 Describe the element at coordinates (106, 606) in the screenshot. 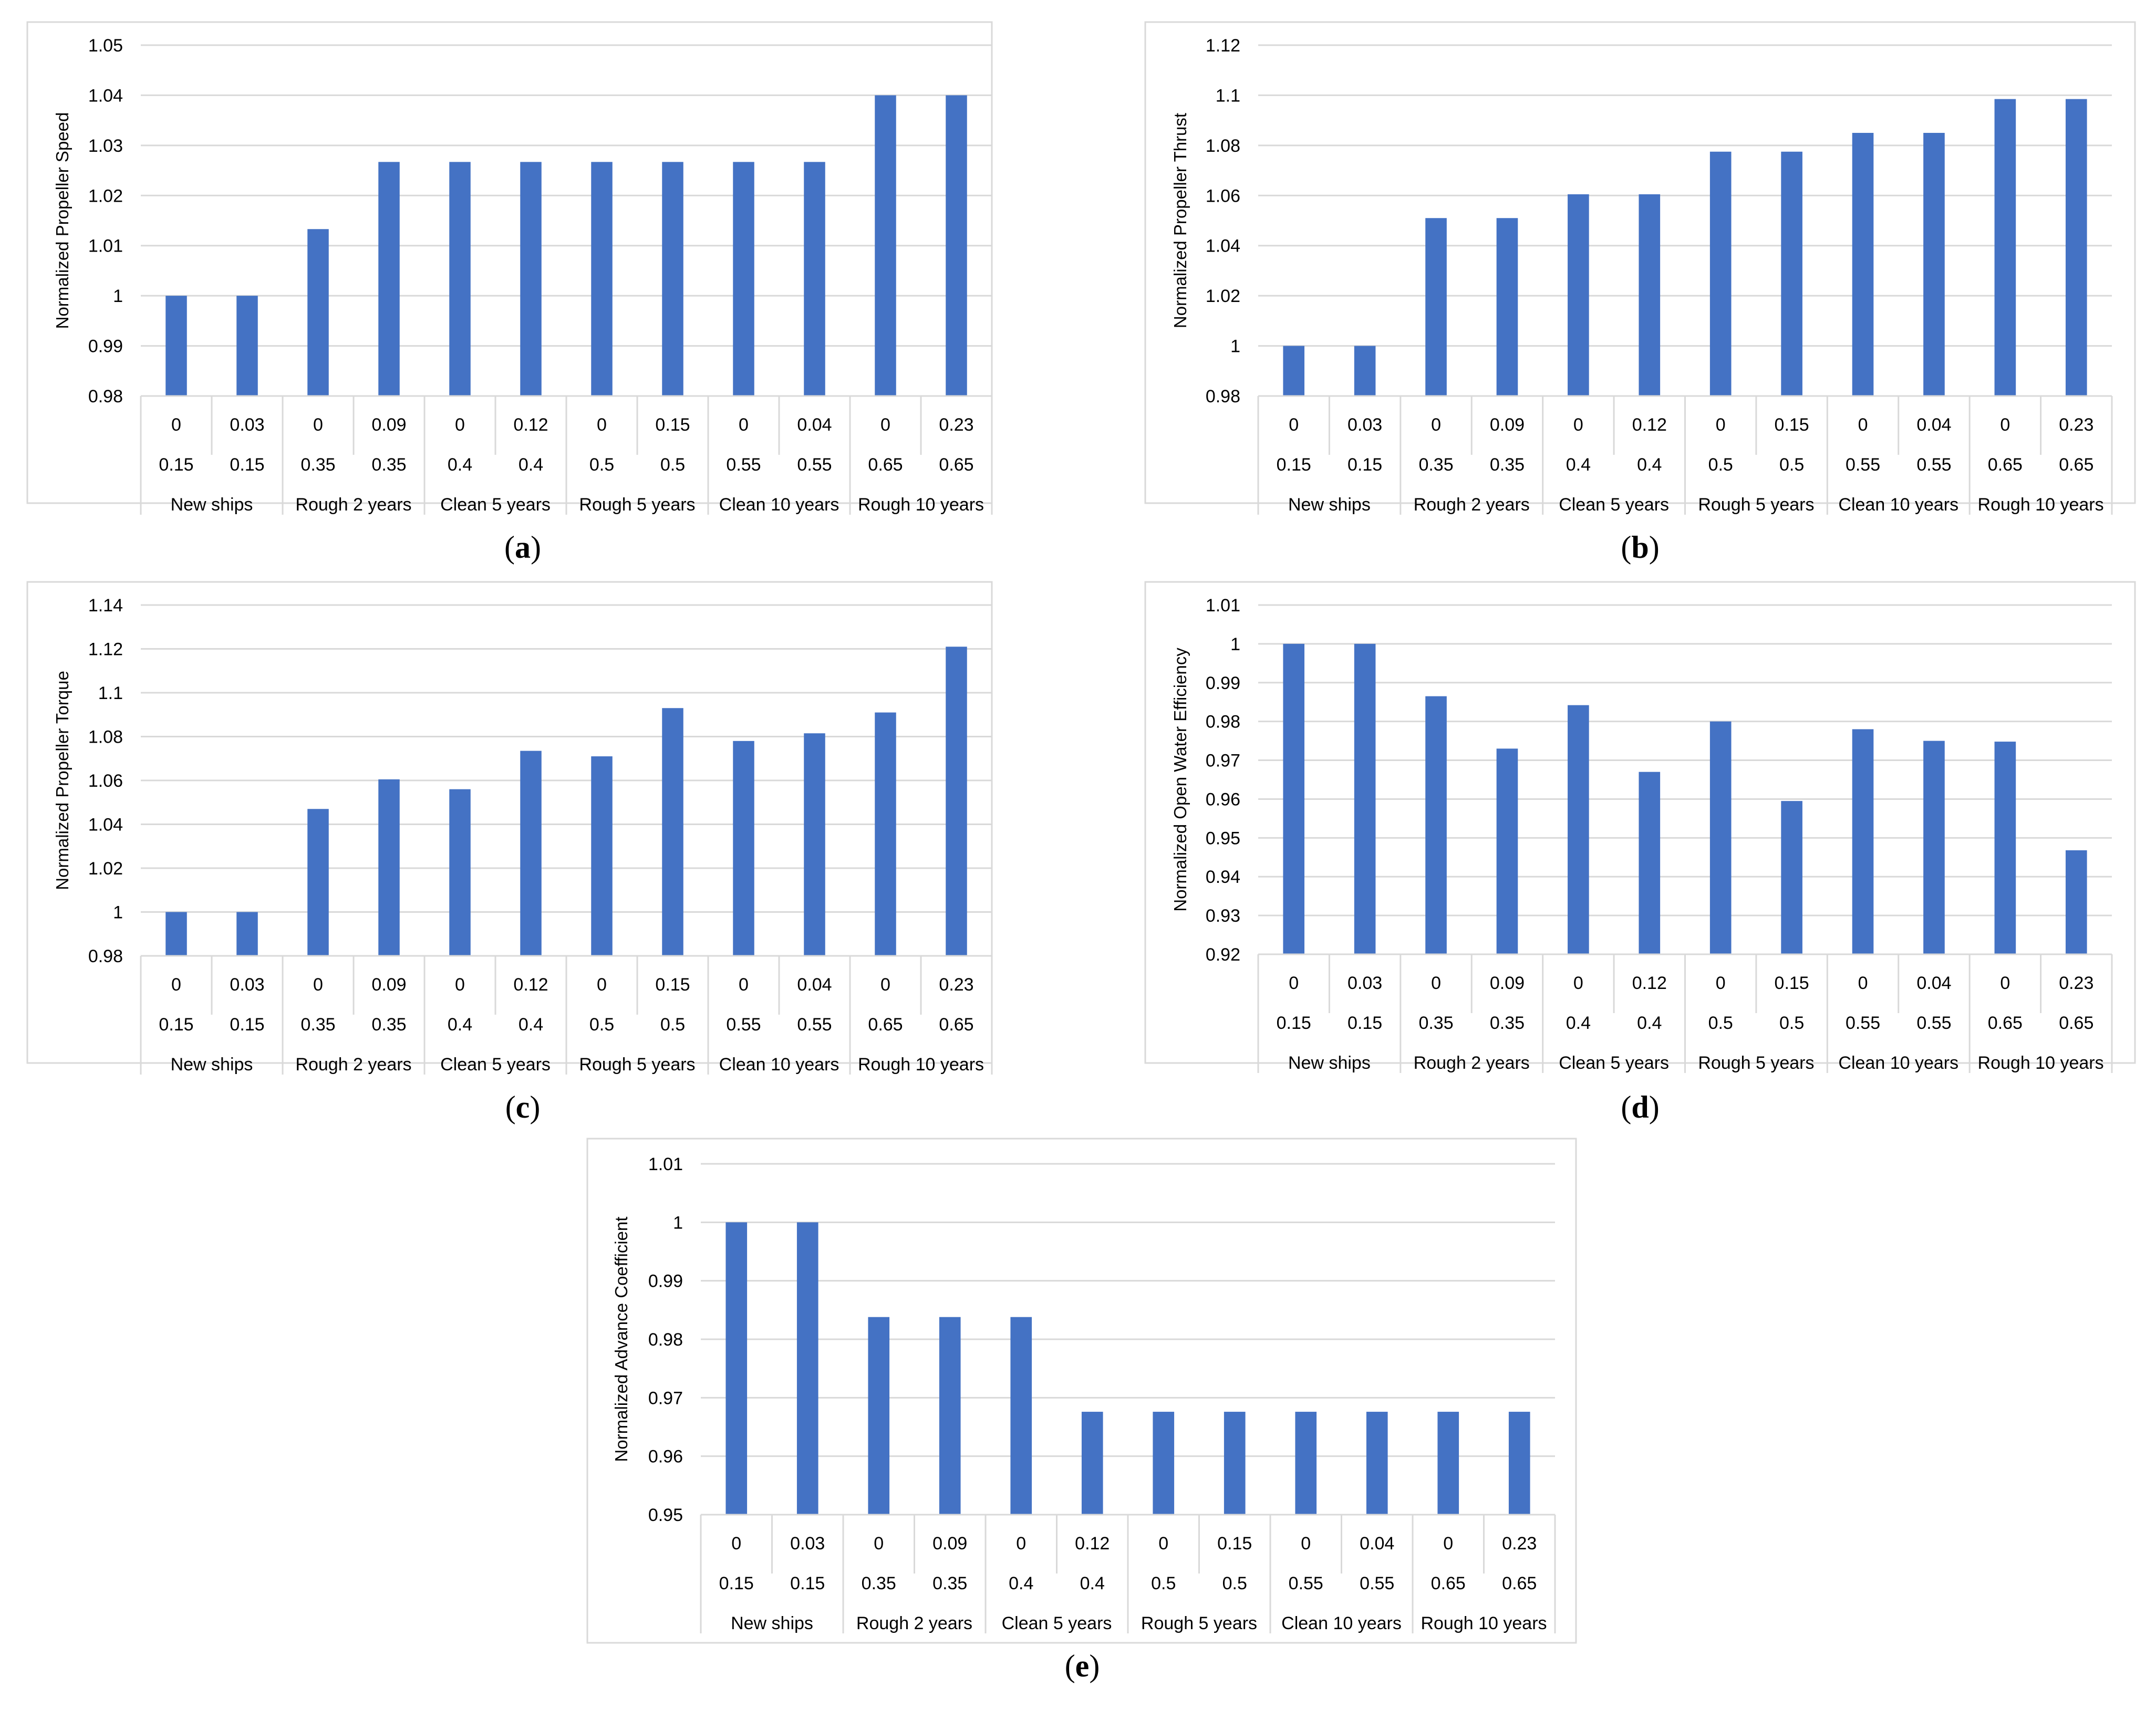

I see `y-tick-label: 1.14` at that location.